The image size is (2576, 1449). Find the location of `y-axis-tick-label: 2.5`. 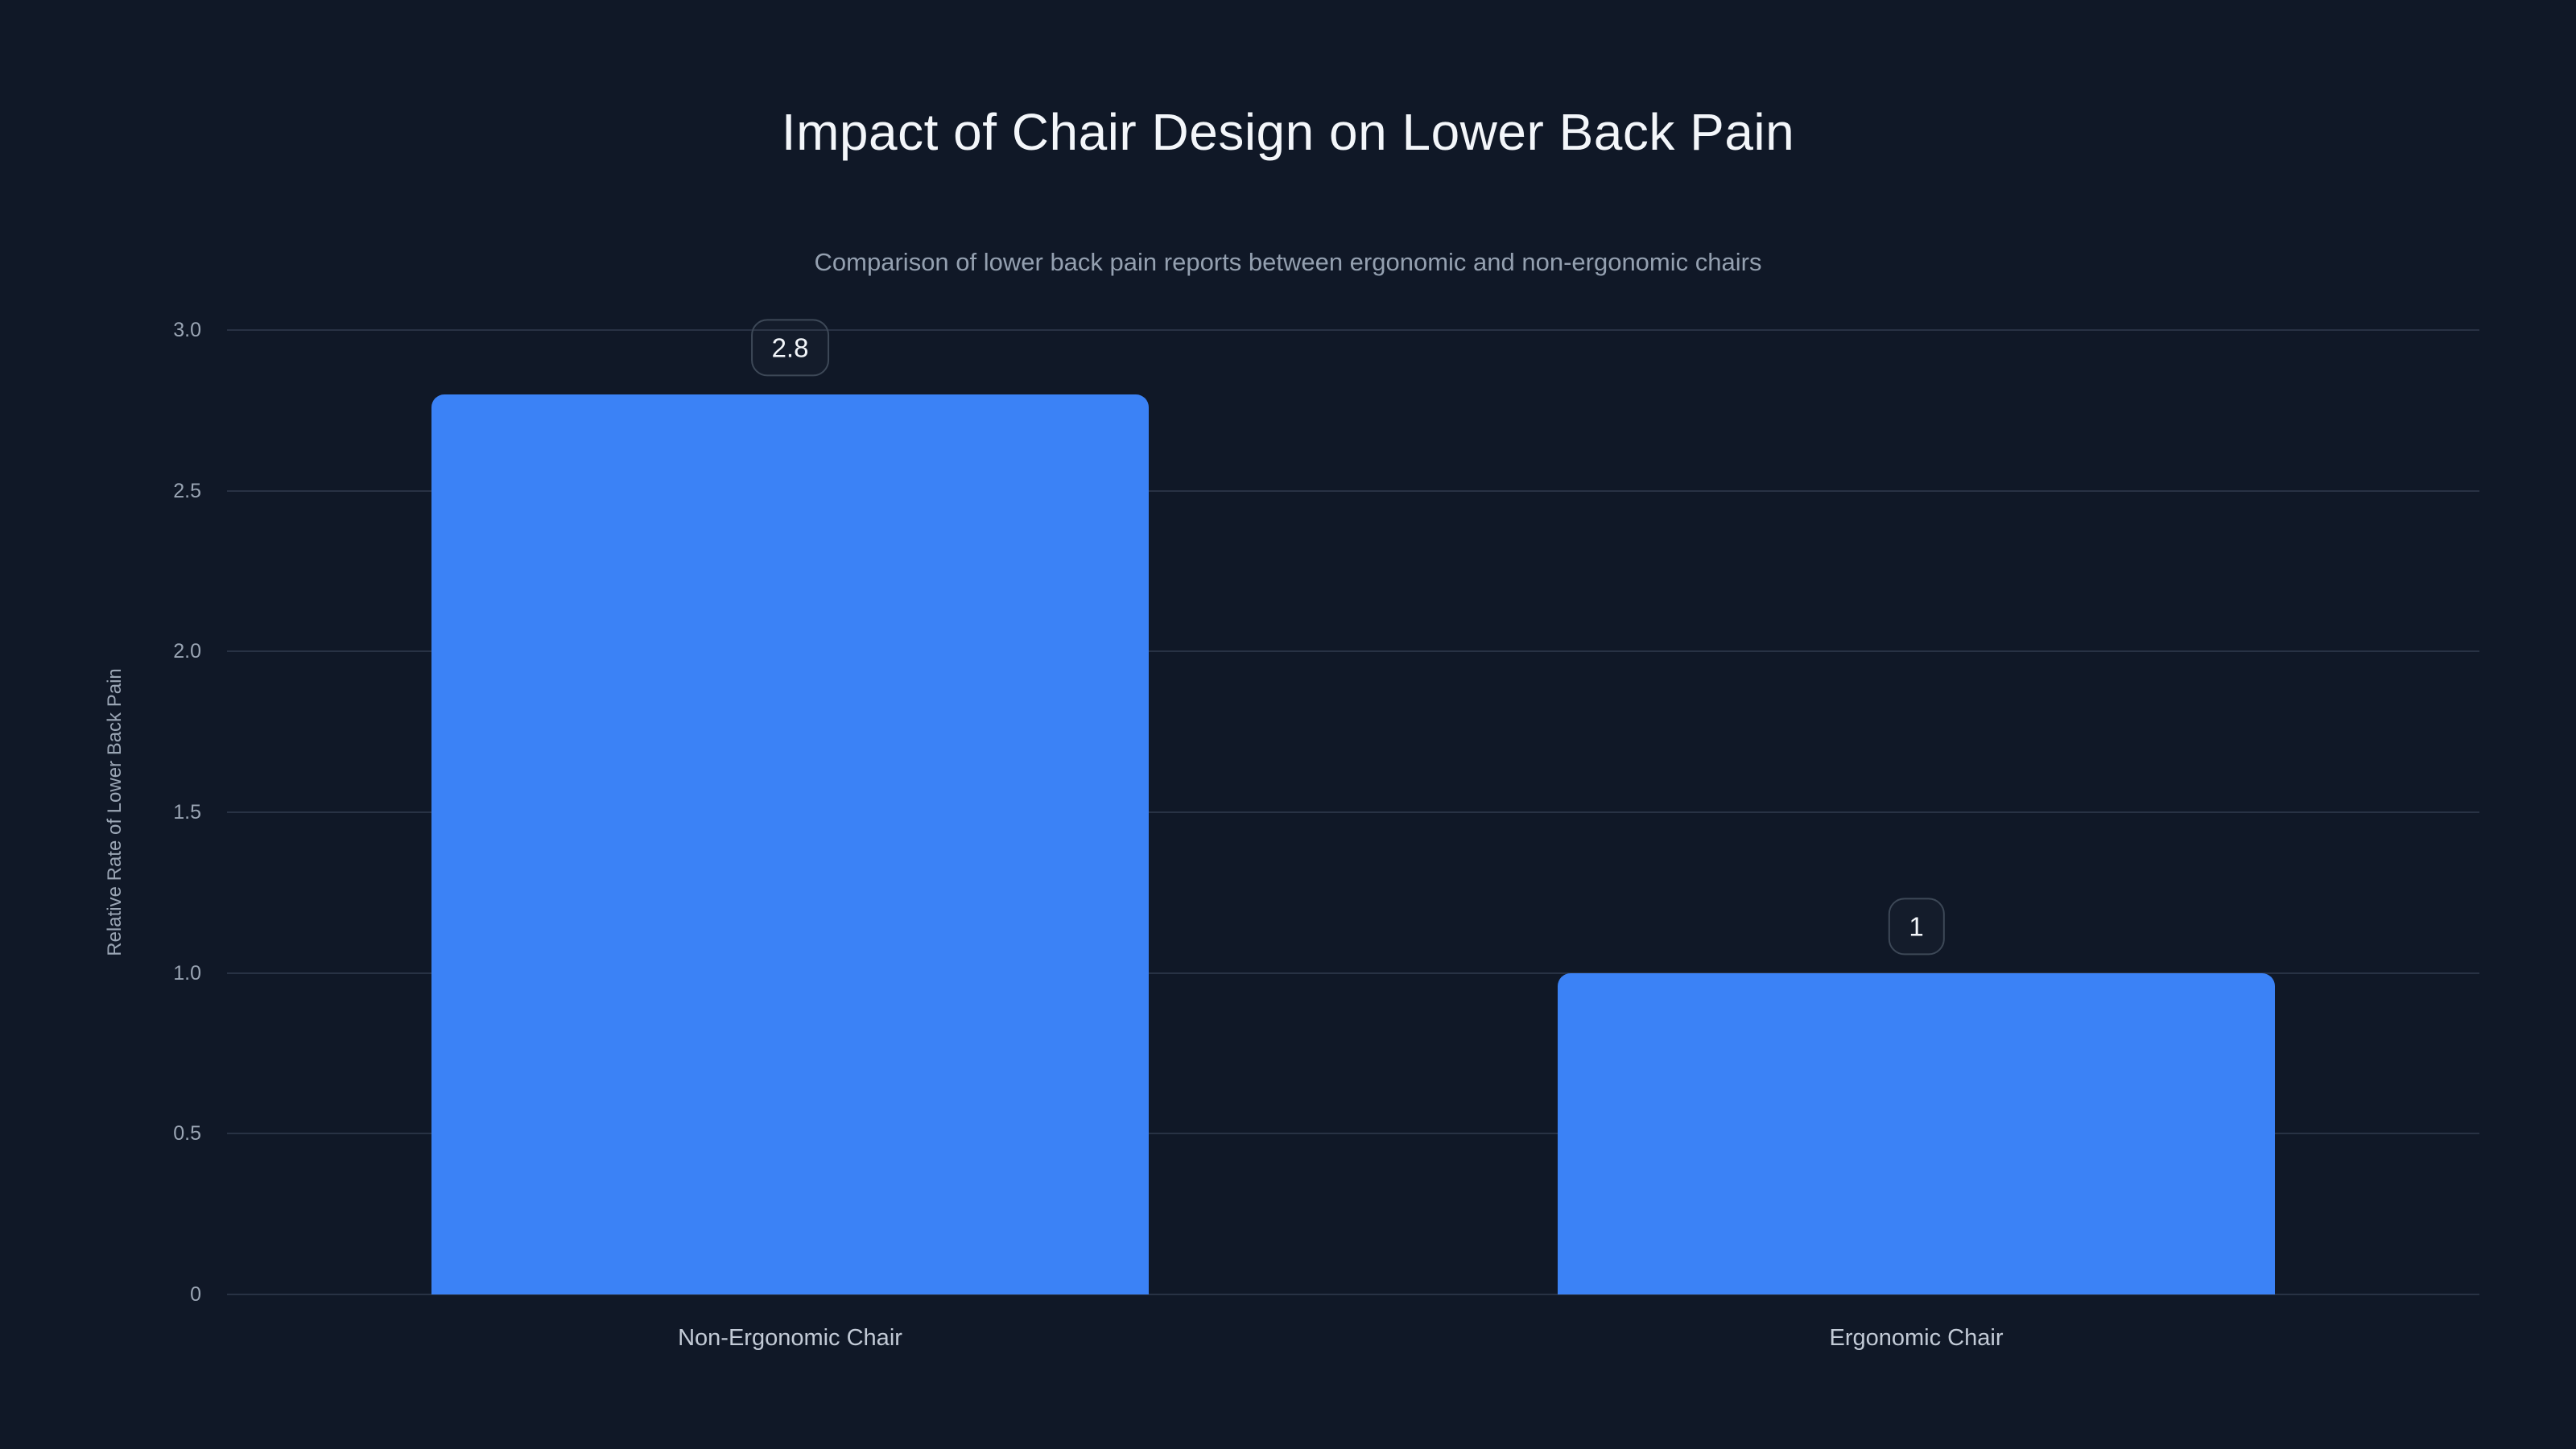

y-axis-tick-label: 2.5 is located at coordinates (187, 490).